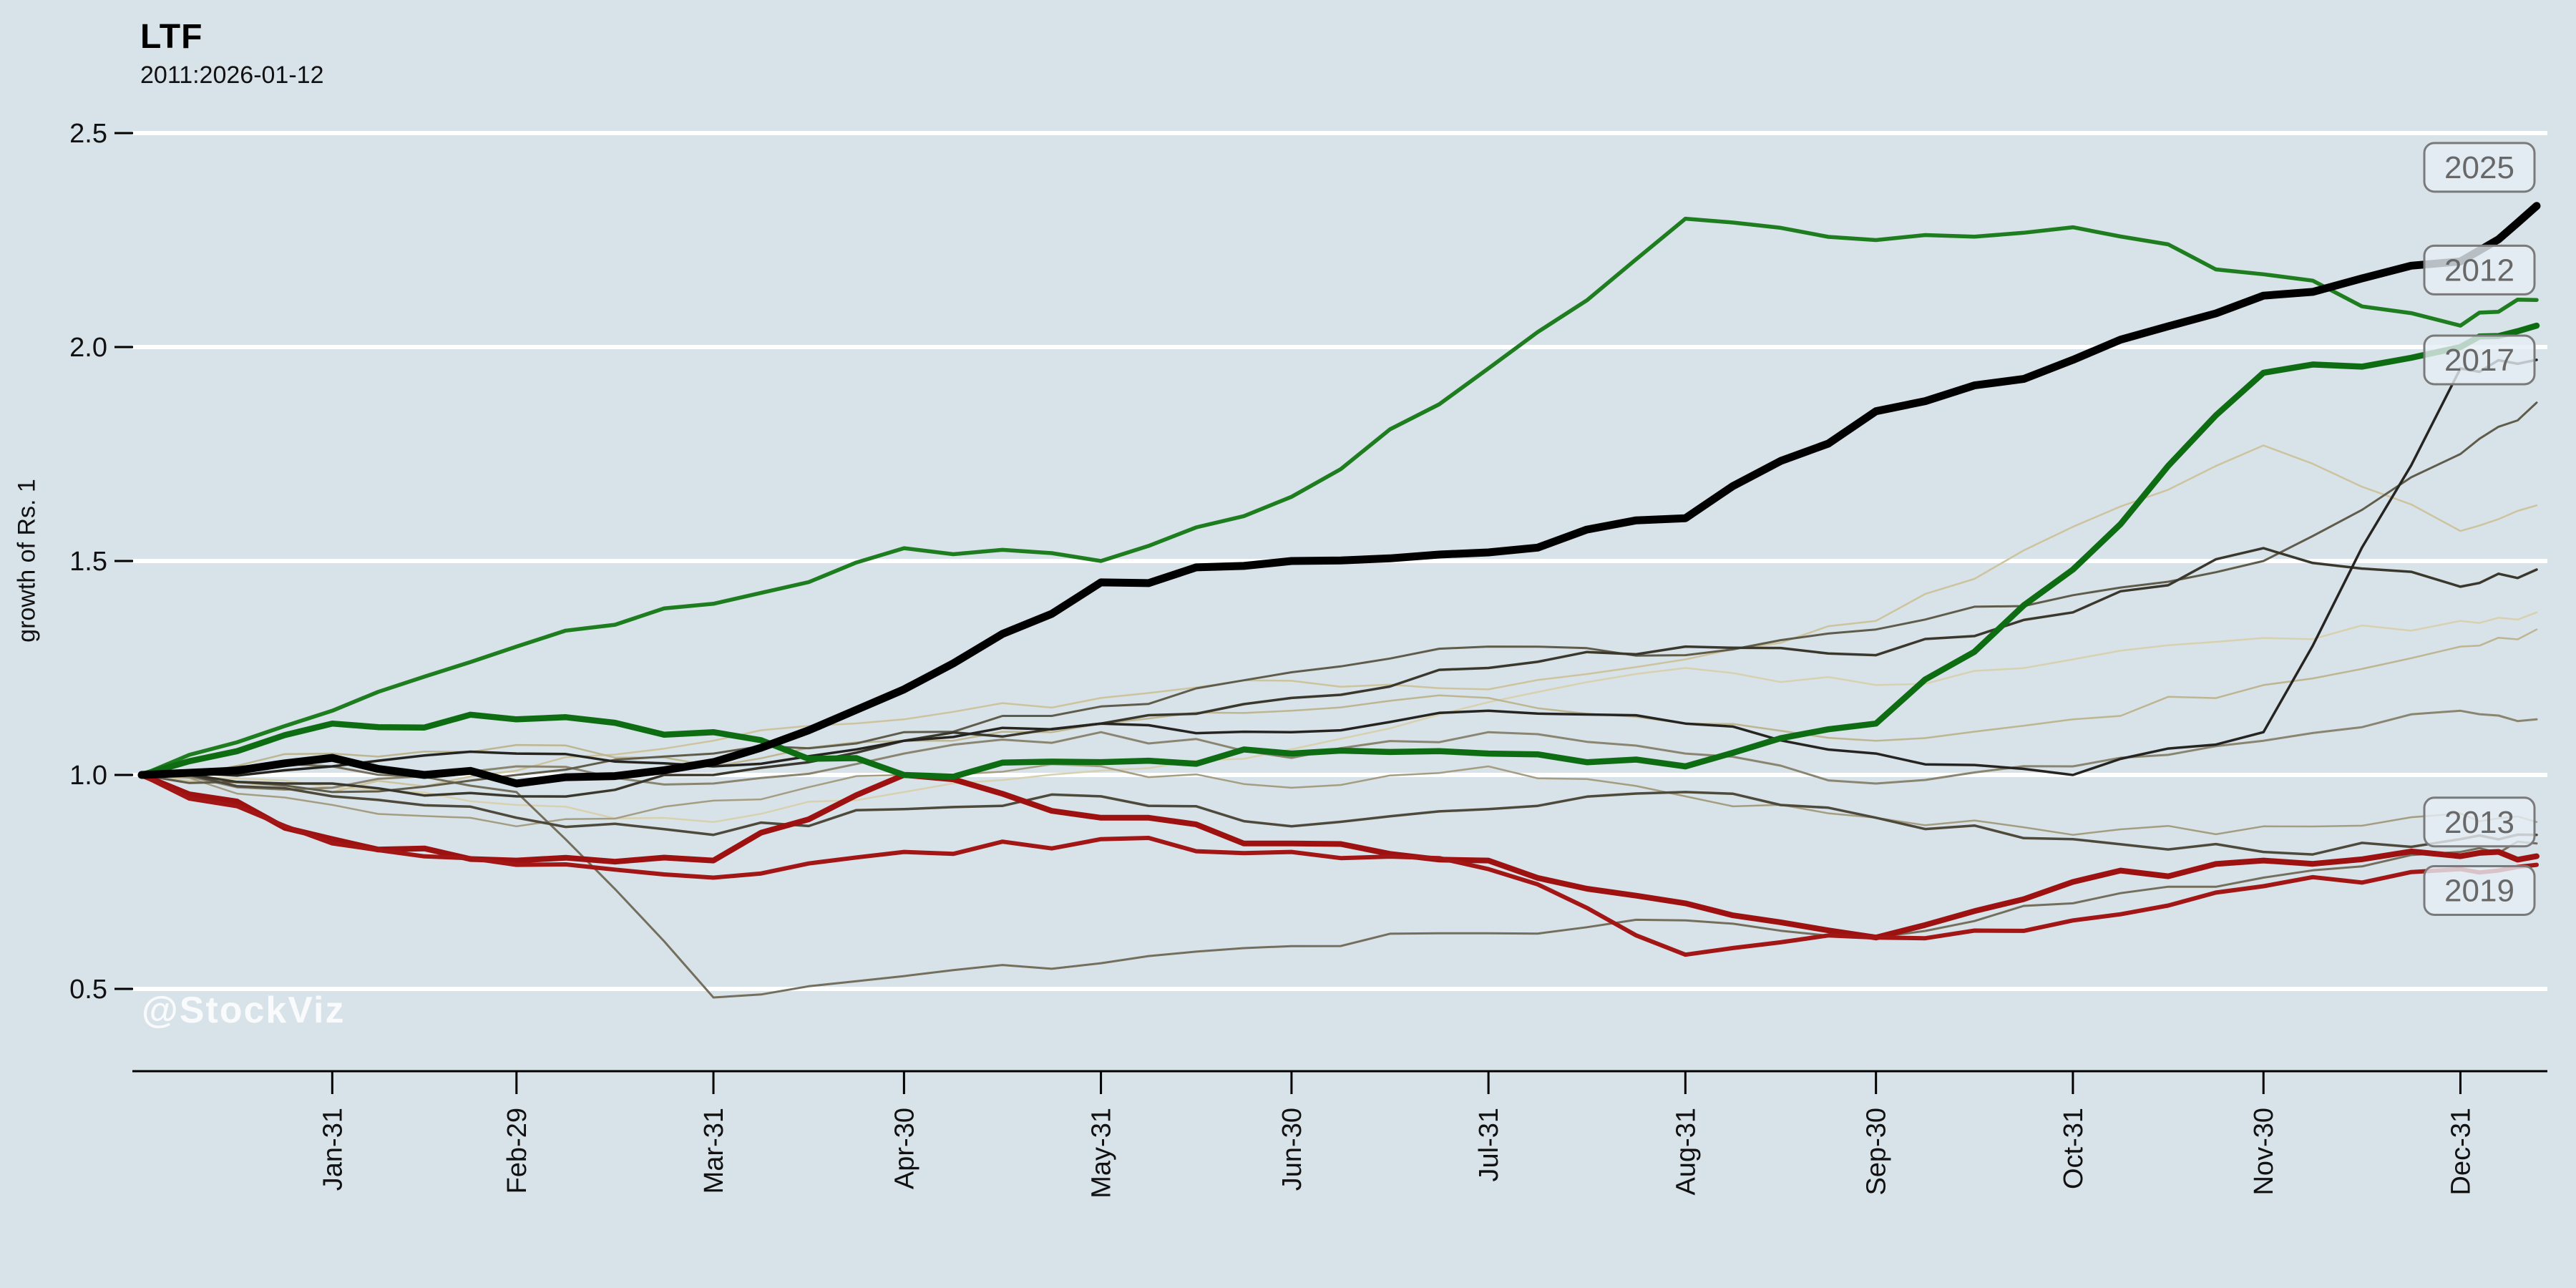 Image resolution: width=2576 pixels, height=1288 pixels. Describe the element at coordinates (904, 1148) in the screenshot. I see `x-tick-label: Apr-30` at that location.